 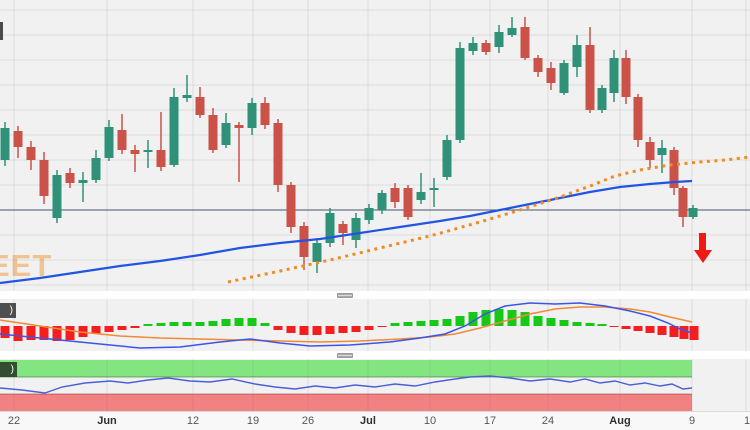 I want to click on rsi-legend-box: ), so click(x=8, y=369).